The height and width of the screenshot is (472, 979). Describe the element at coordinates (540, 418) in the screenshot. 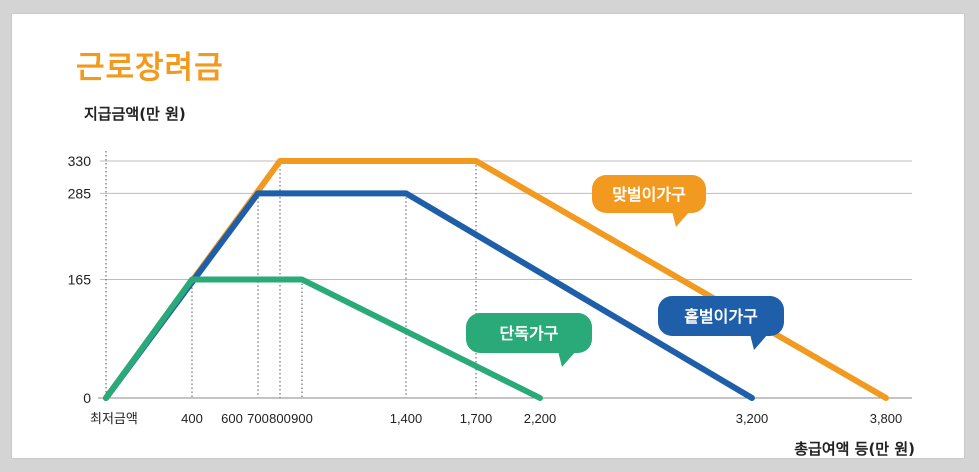

I see `x-tick-label: 2,200` at that location.